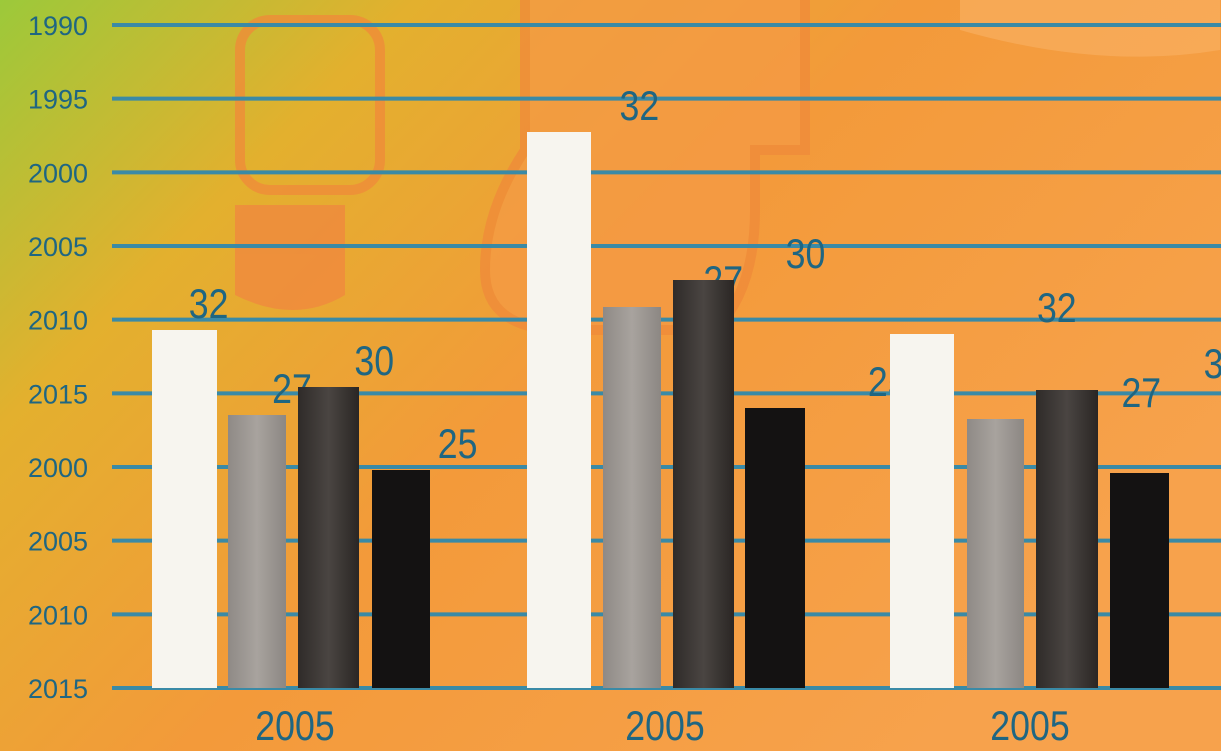 Image resolution: width=1221 pixels, height=751 pixels. Describe the element at coordinates (58, 100) in the screenshot. I see `y-axis-label: 1995` at that location.